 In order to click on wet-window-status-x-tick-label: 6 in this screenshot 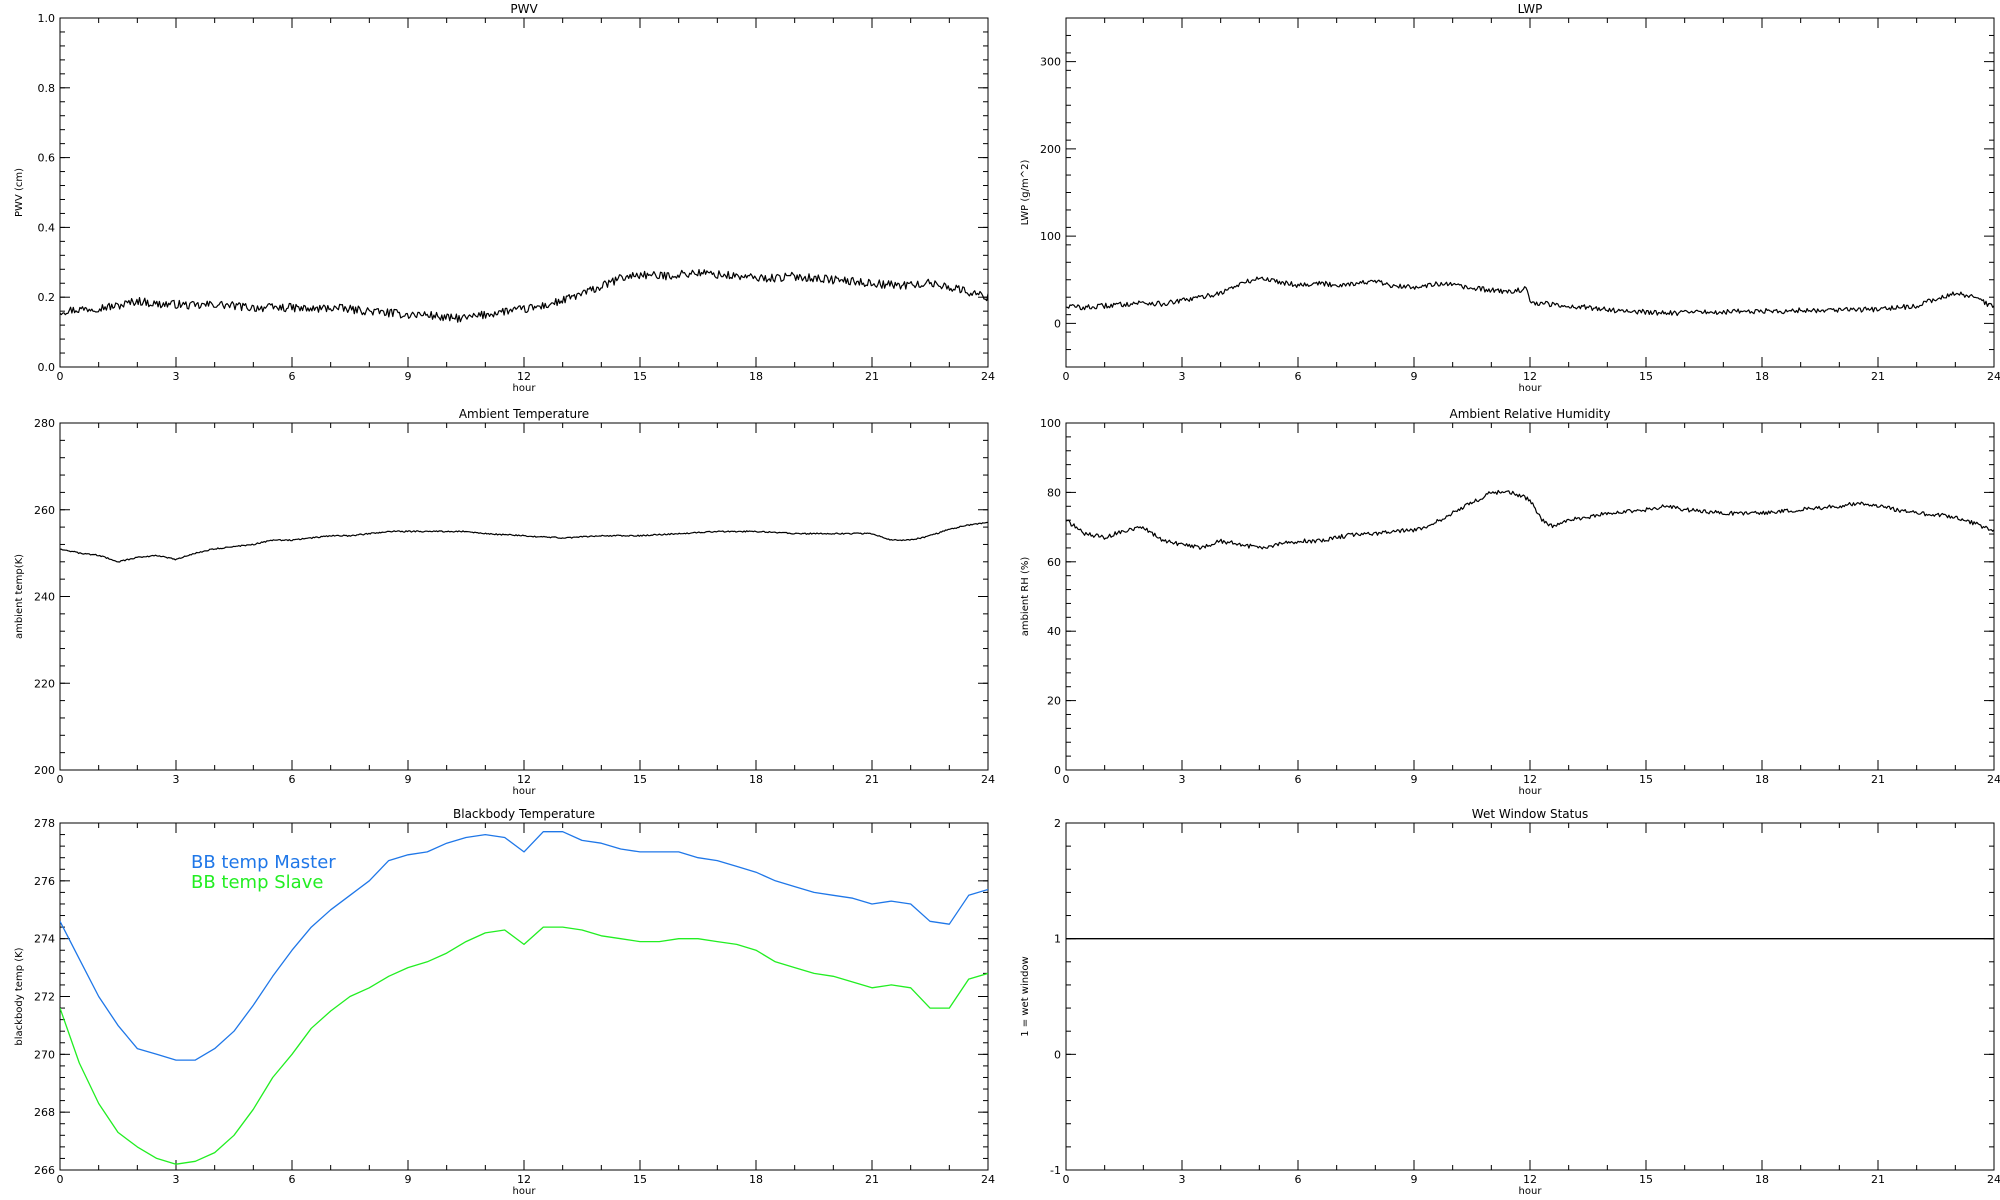, I will do `click(1298, 1179)`.